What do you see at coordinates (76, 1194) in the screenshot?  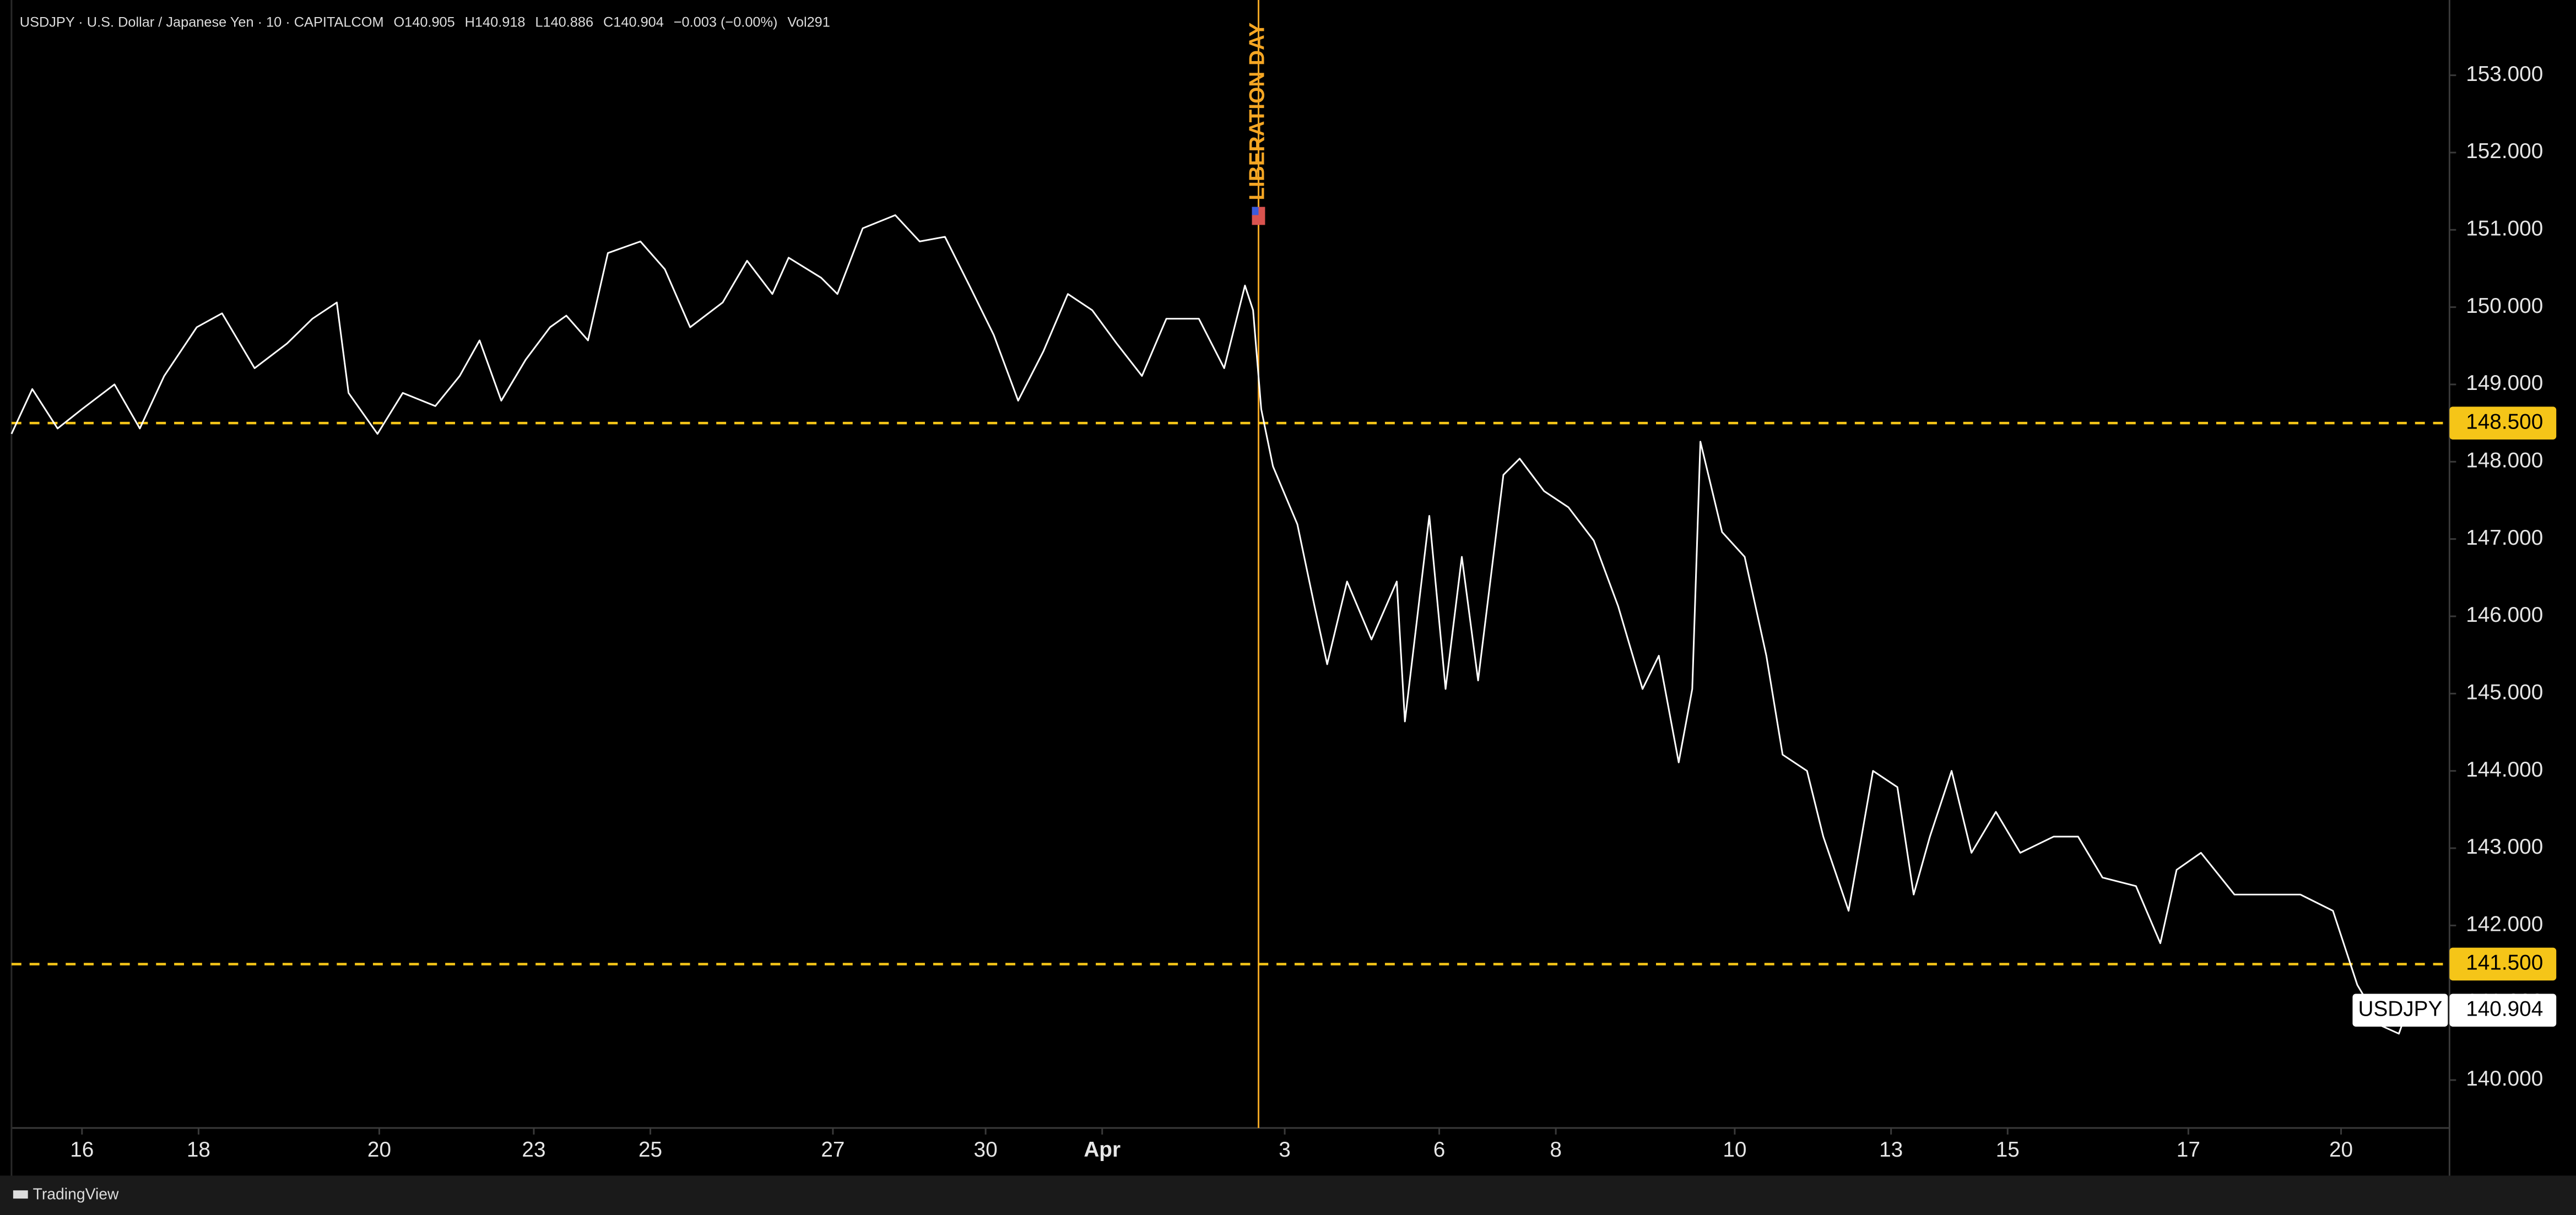 I see `brand: TradingView` at bounding box center [76, 1194].